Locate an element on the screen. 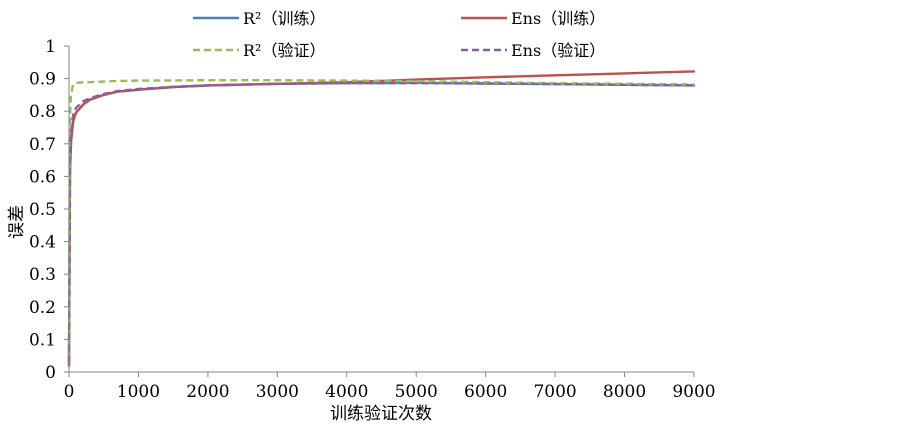 The image size is (903, 434). y-tick-label: 0.8 is located at coordinates (42, 112).